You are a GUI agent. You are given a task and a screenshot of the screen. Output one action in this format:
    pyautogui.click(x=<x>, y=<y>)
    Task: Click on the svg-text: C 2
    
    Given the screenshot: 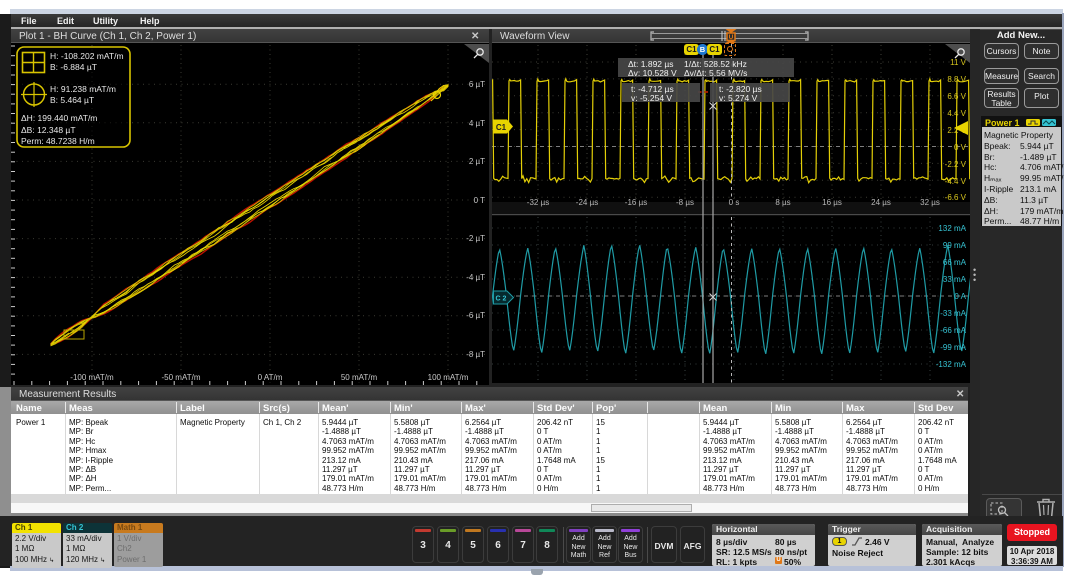 What is the action you would take?
    pyautogui.click(x=501, y=299)
    